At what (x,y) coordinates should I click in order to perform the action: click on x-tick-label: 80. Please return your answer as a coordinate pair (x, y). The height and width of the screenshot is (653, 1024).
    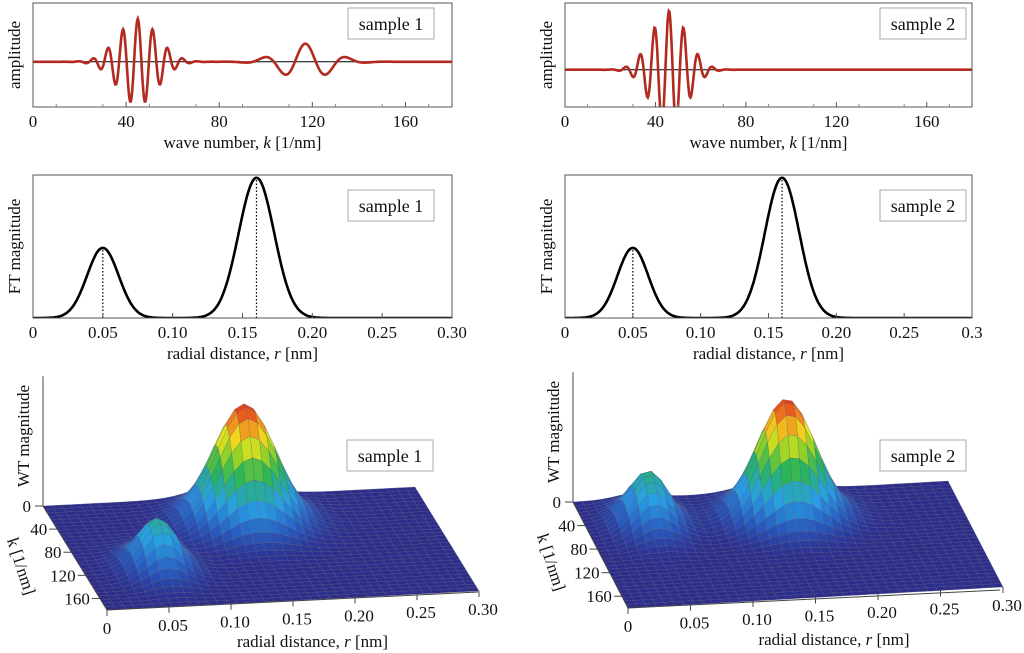
    Looking at the image, I should click on (219, 121).